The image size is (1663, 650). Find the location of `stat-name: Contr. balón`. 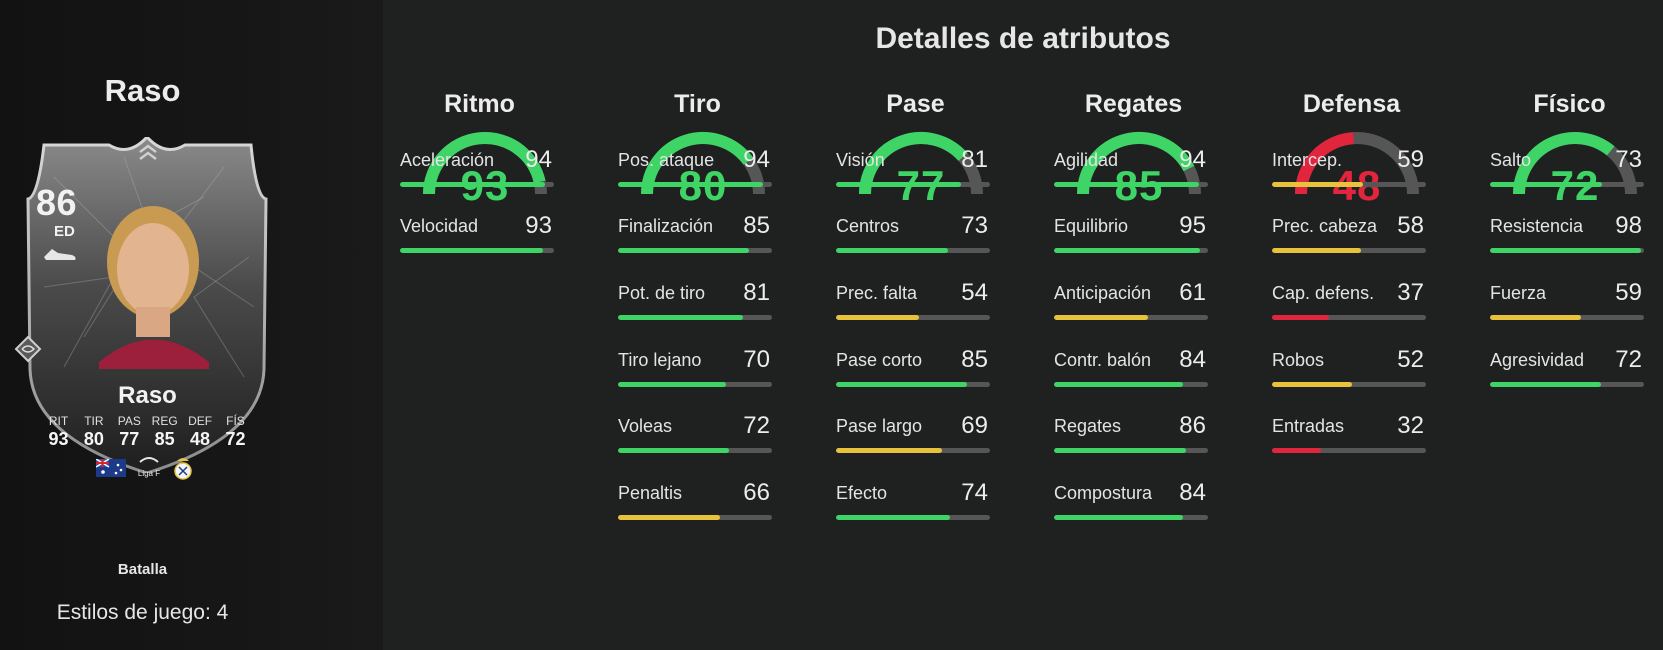

stat-name: Contr. balón is located at coordinates (1103, 360).